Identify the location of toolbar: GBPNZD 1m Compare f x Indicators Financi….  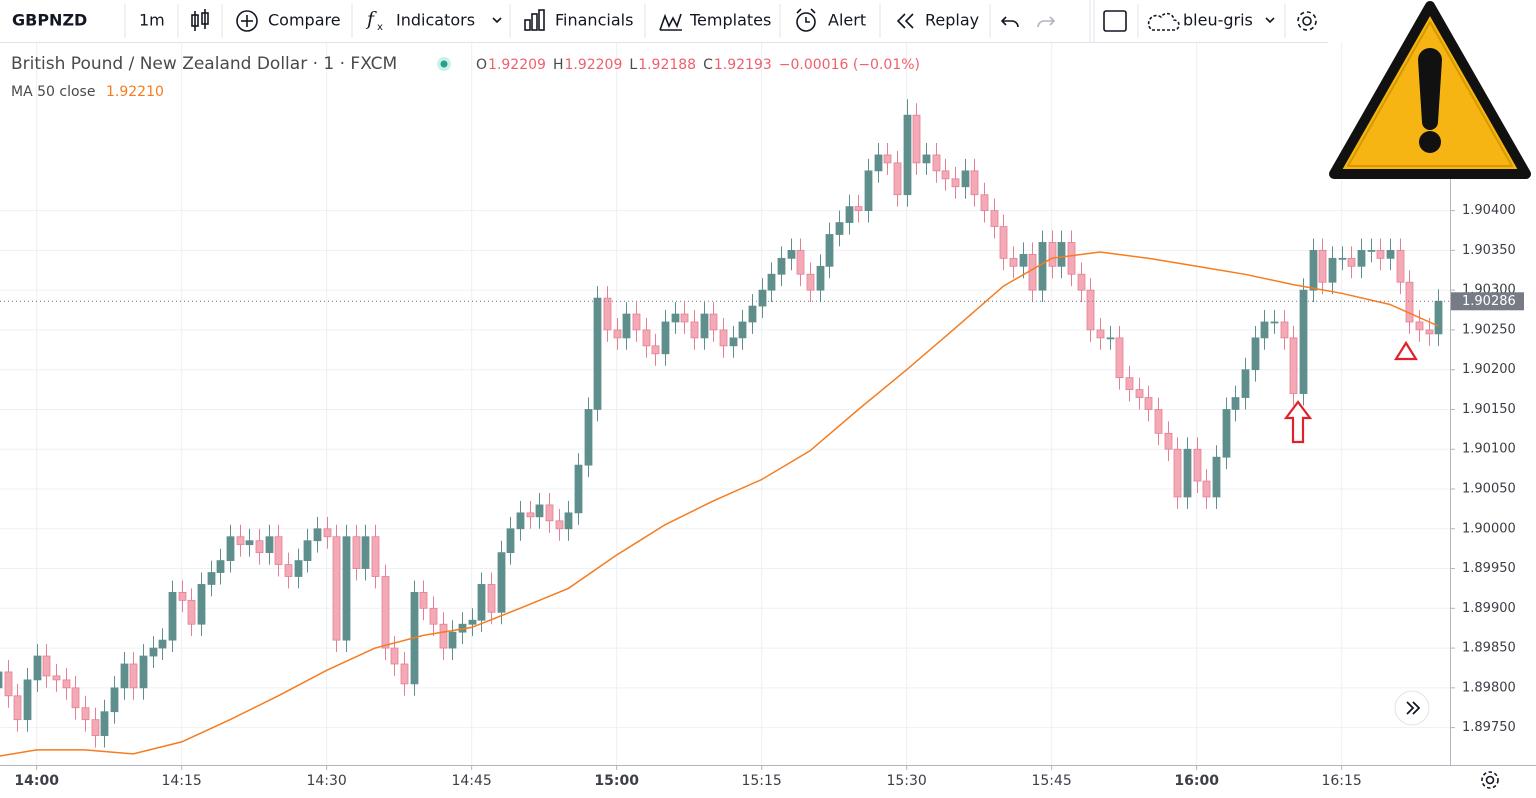
(664, 21).